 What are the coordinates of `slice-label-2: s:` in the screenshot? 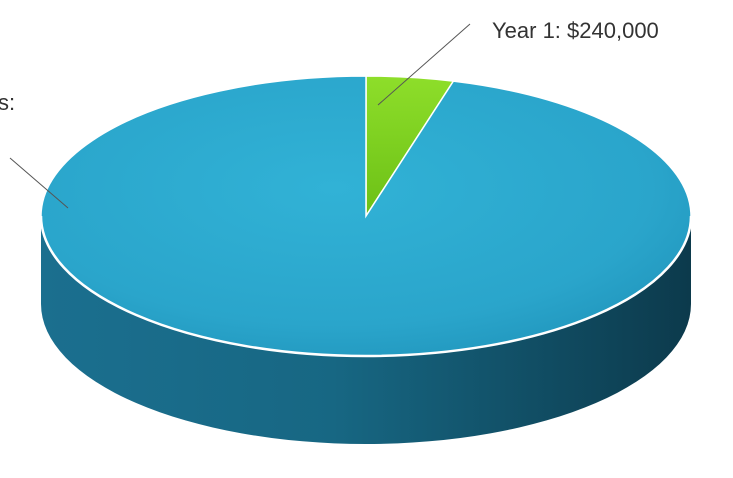 It's located at (7, 102).